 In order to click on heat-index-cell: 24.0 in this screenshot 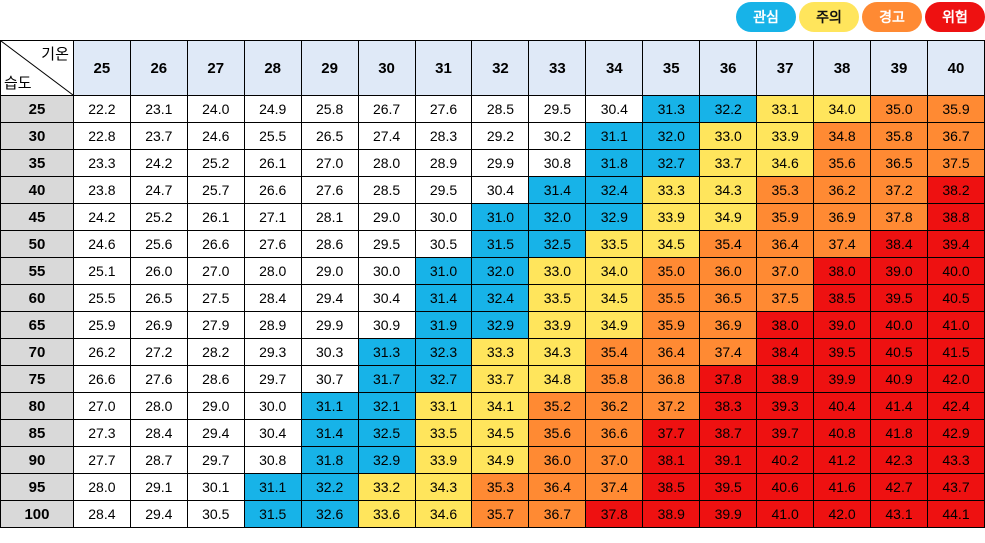, I will do `click(215, 109)`.